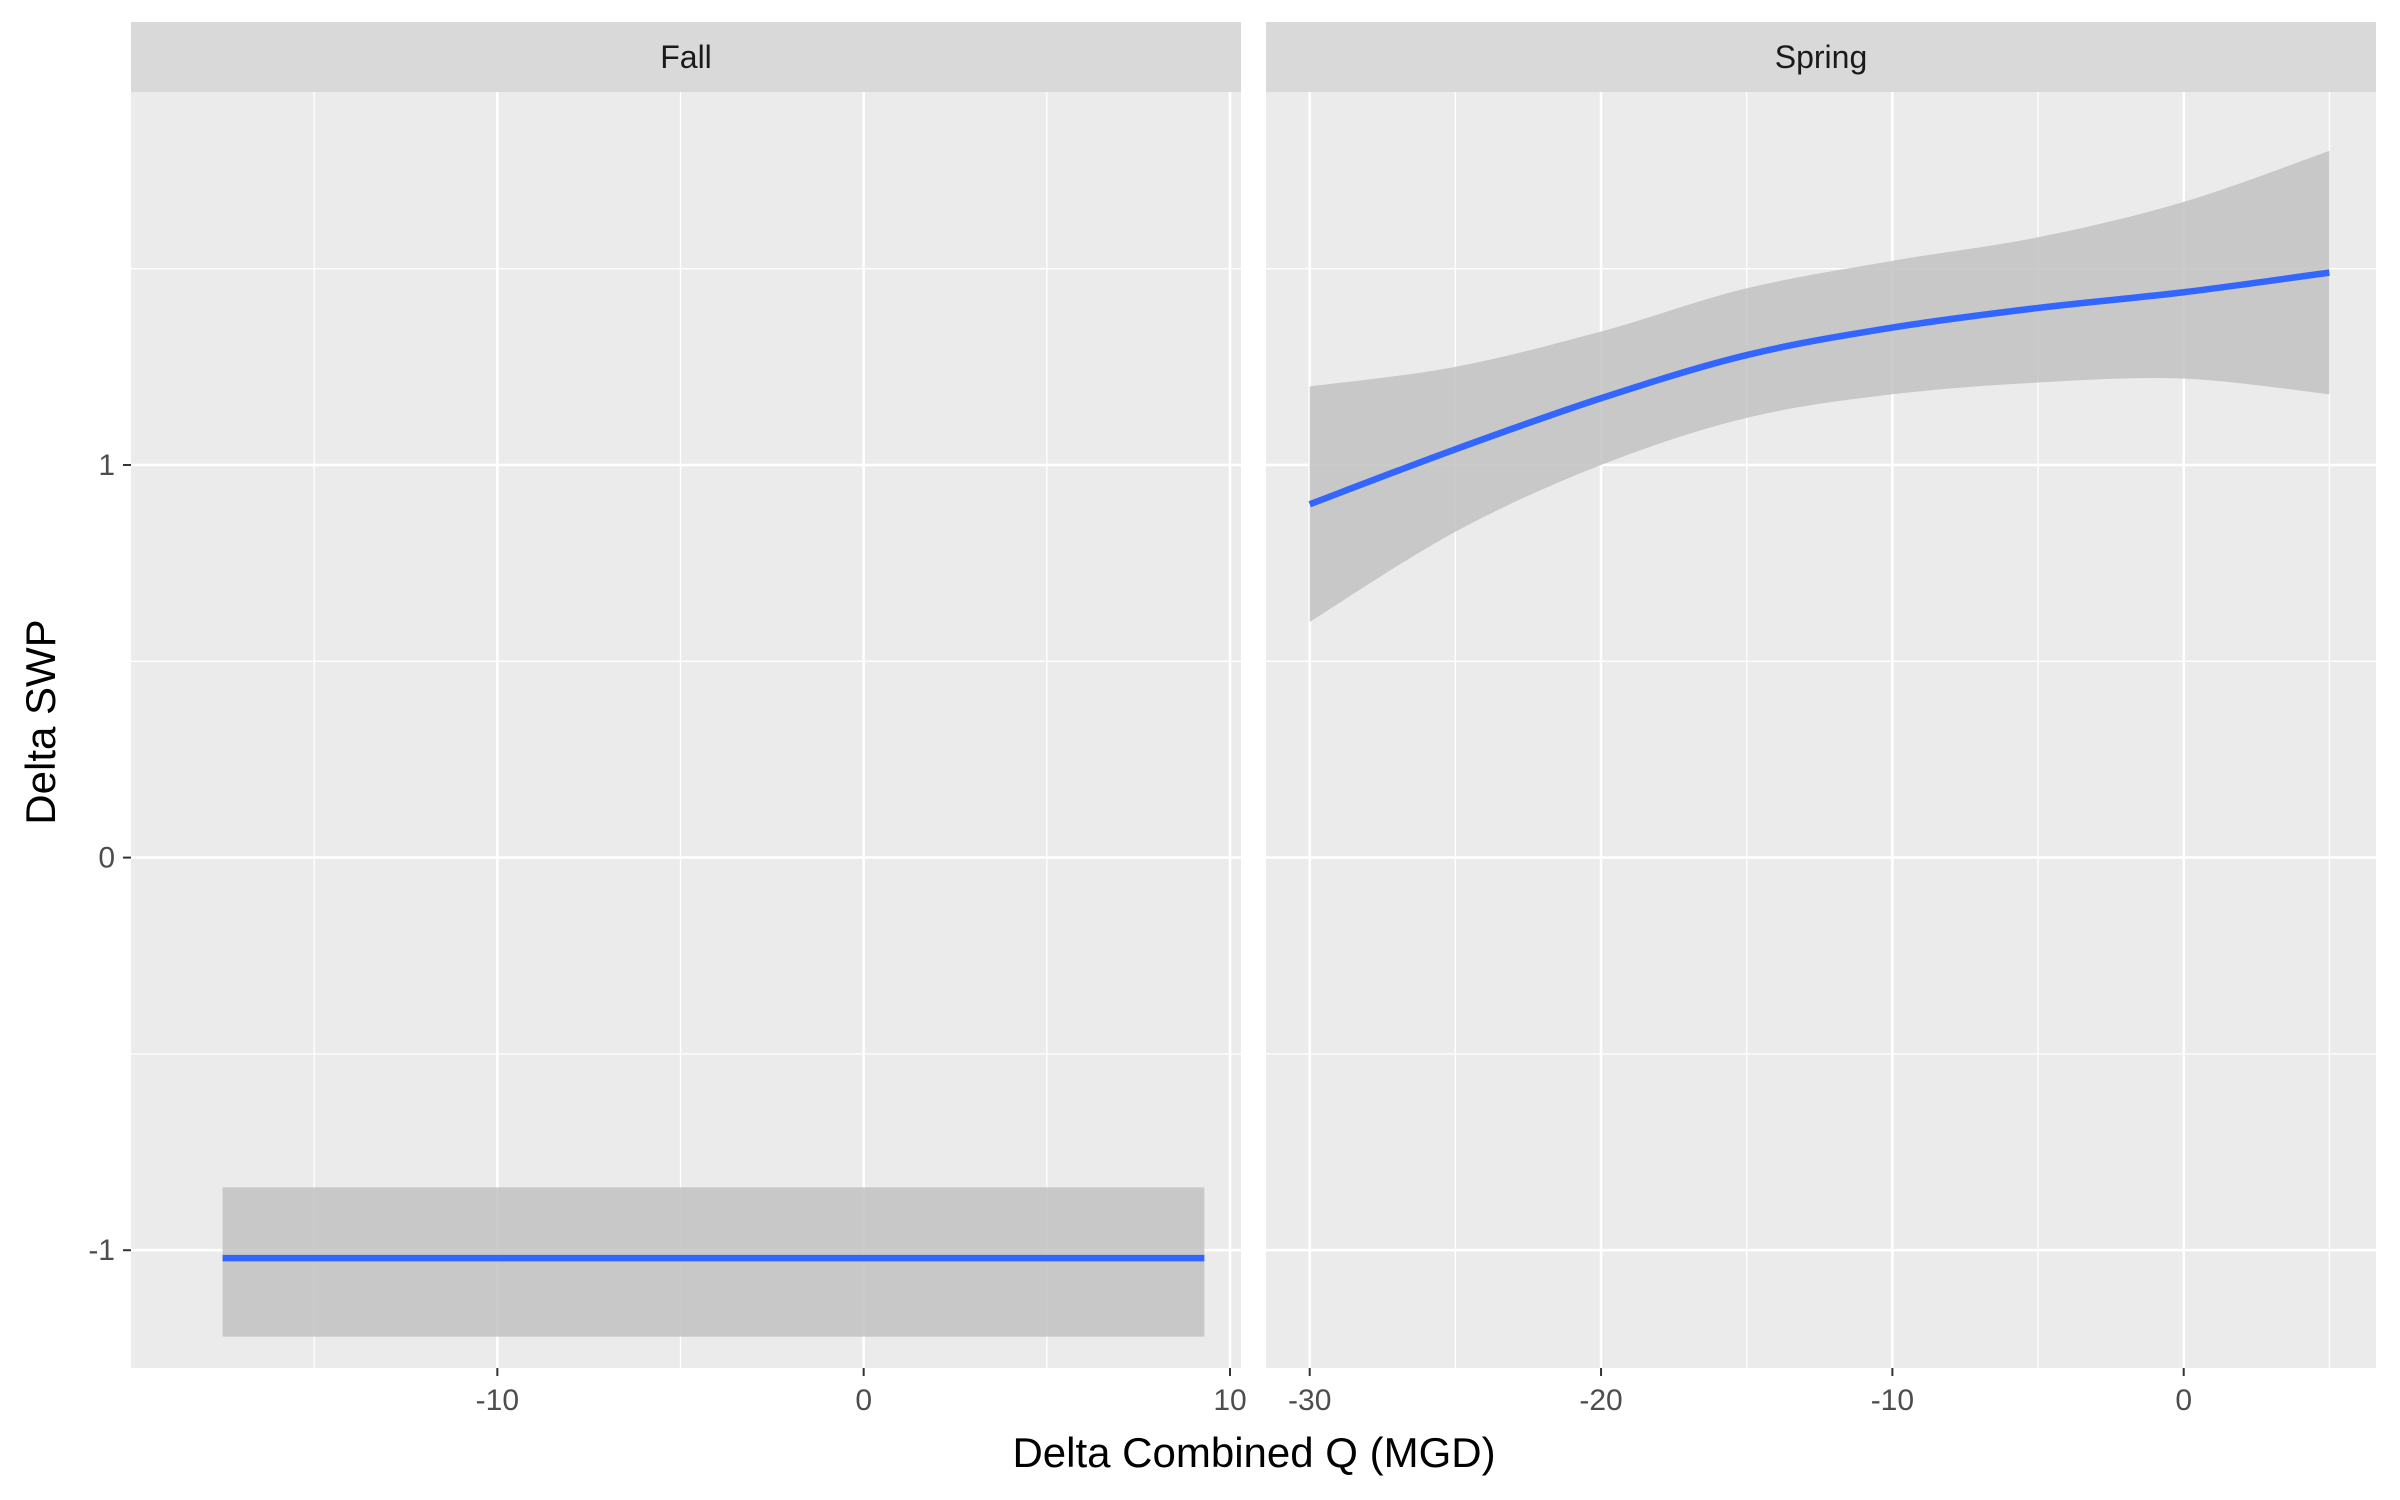 This screenshot has width=2400, height=1500. What do you see at coordinates (101, 1250) in the screenshot?
I see `y-tick-label: -1` at bounding box center [101, 1250].